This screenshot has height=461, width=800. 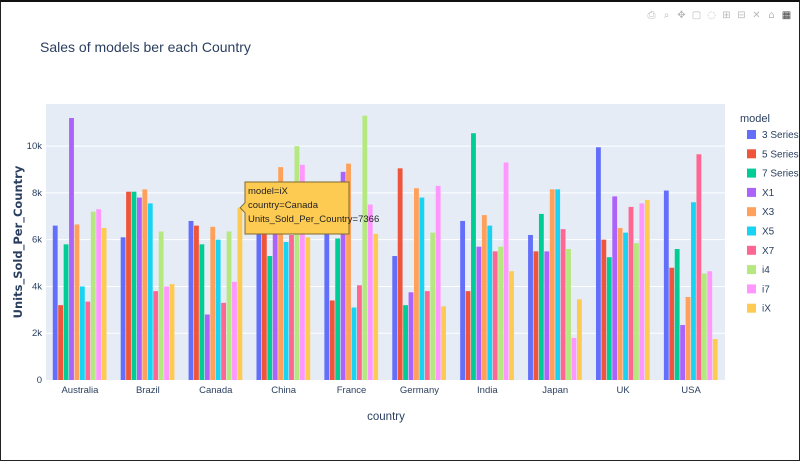 What do you see at coordinates (768, 212) in the screenshot?
I see `legend-item-label: X3` at bounding box center [768, 212].